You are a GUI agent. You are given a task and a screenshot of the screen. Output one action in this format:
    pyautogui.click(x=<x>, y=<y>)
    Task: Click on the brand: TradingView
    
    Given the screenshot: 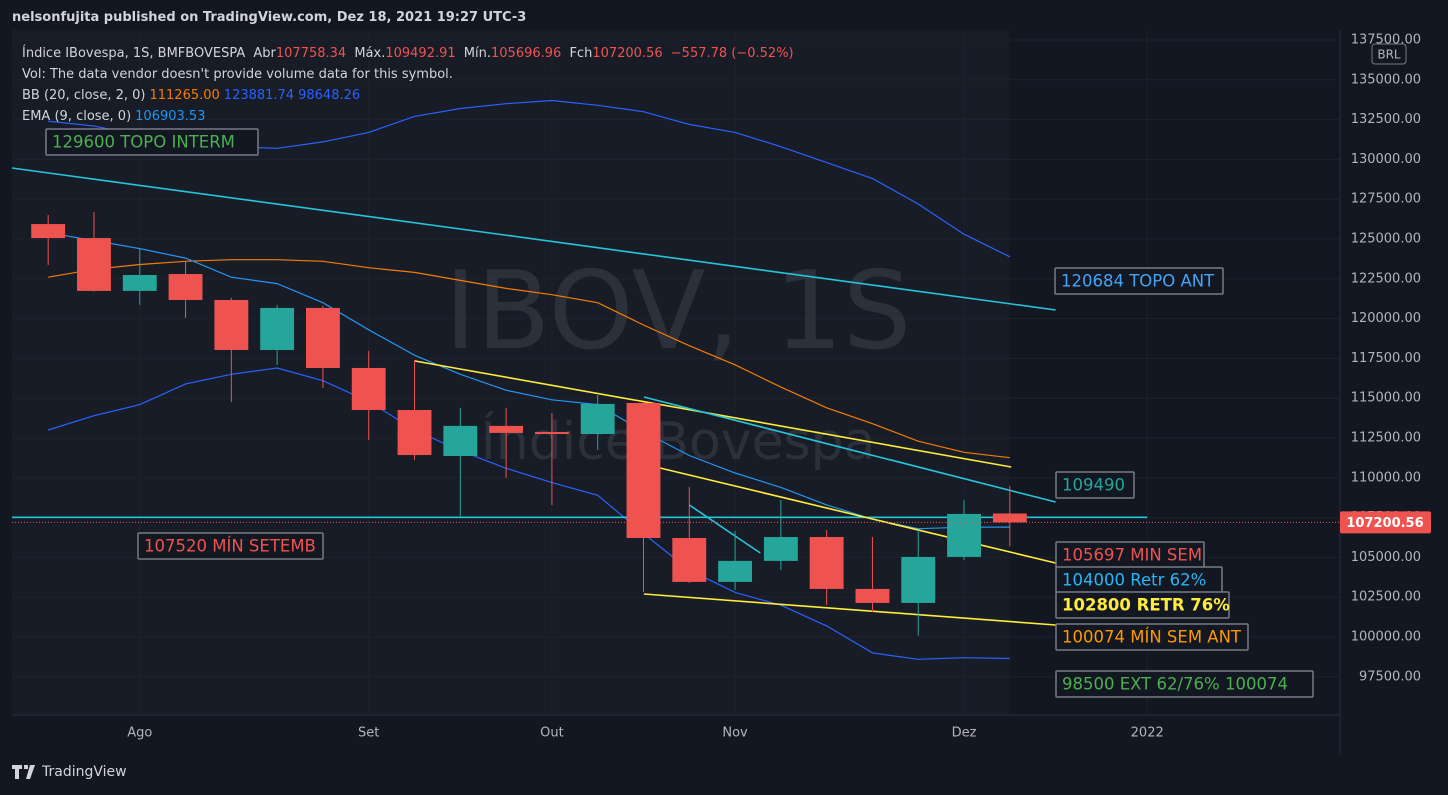 What is the action you would take?
    pyautogui.click(x=69, y=772)
    